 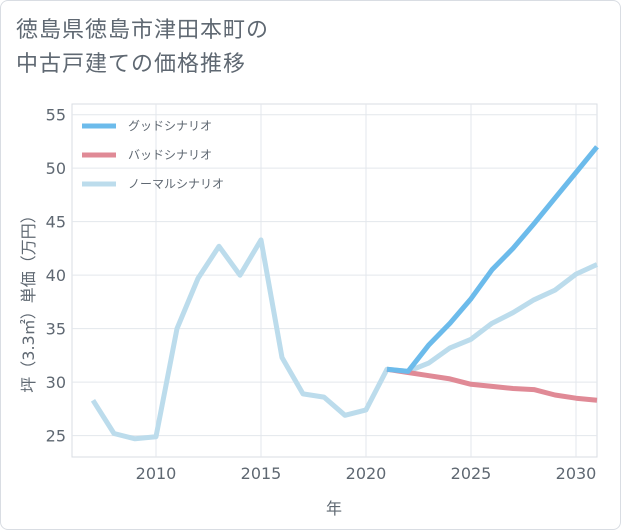 I want to click on y-tick-labels: 25 30 35 40 45 50 55, so click(x=56, y=276).